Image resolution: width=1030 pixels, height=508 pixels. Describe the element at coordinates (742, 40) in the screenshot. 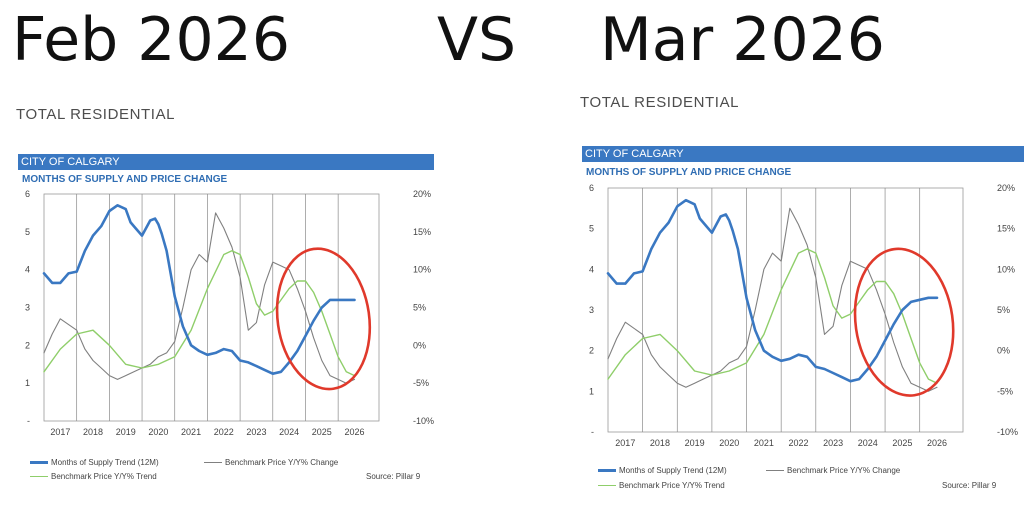

I see `headline-mar-2026: Mar 2026` at that location.